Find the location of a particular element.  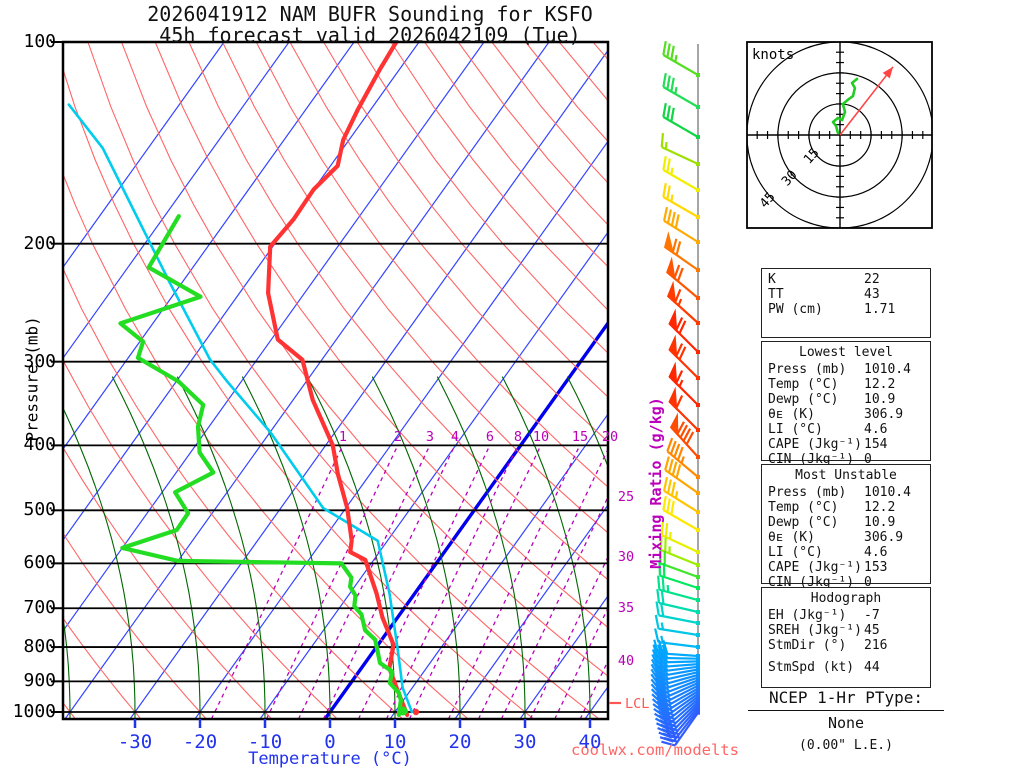

mixing-ratio-value-label: 2 is located at coordinates (398, 437).